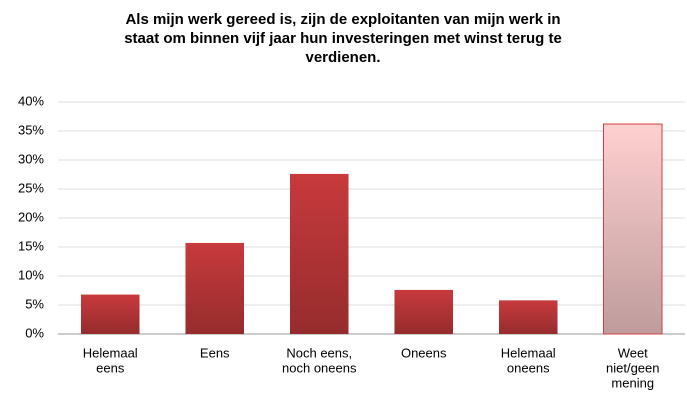  Describe the element at coordinates (633, 352) in the screenshot. I see `x-tick-label: Weet` at that location.